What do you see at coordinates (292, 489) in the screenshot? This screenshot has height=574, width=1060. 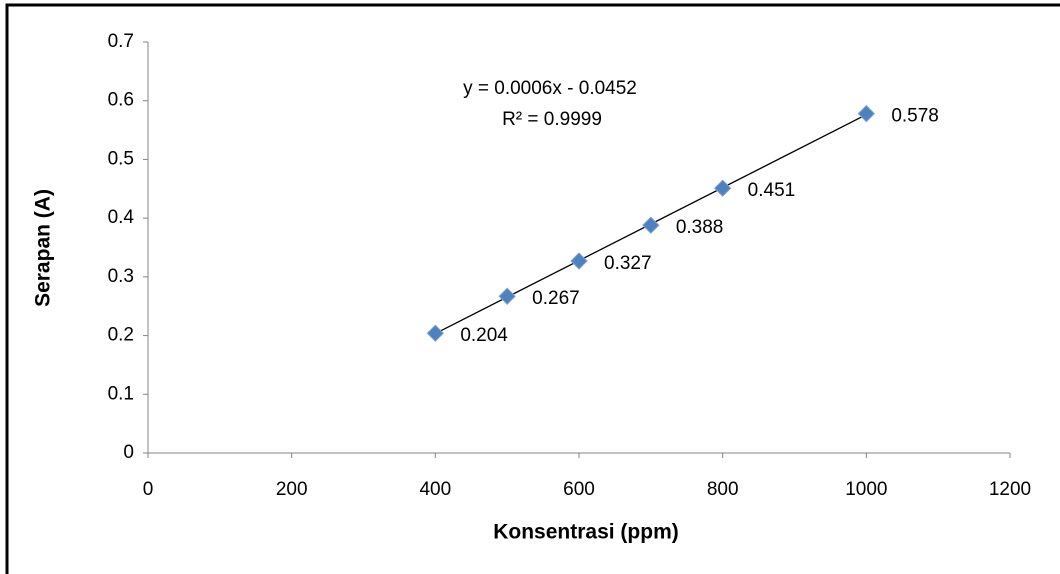 I see `x-tick-label: 200` at bounding box center [292, 489].